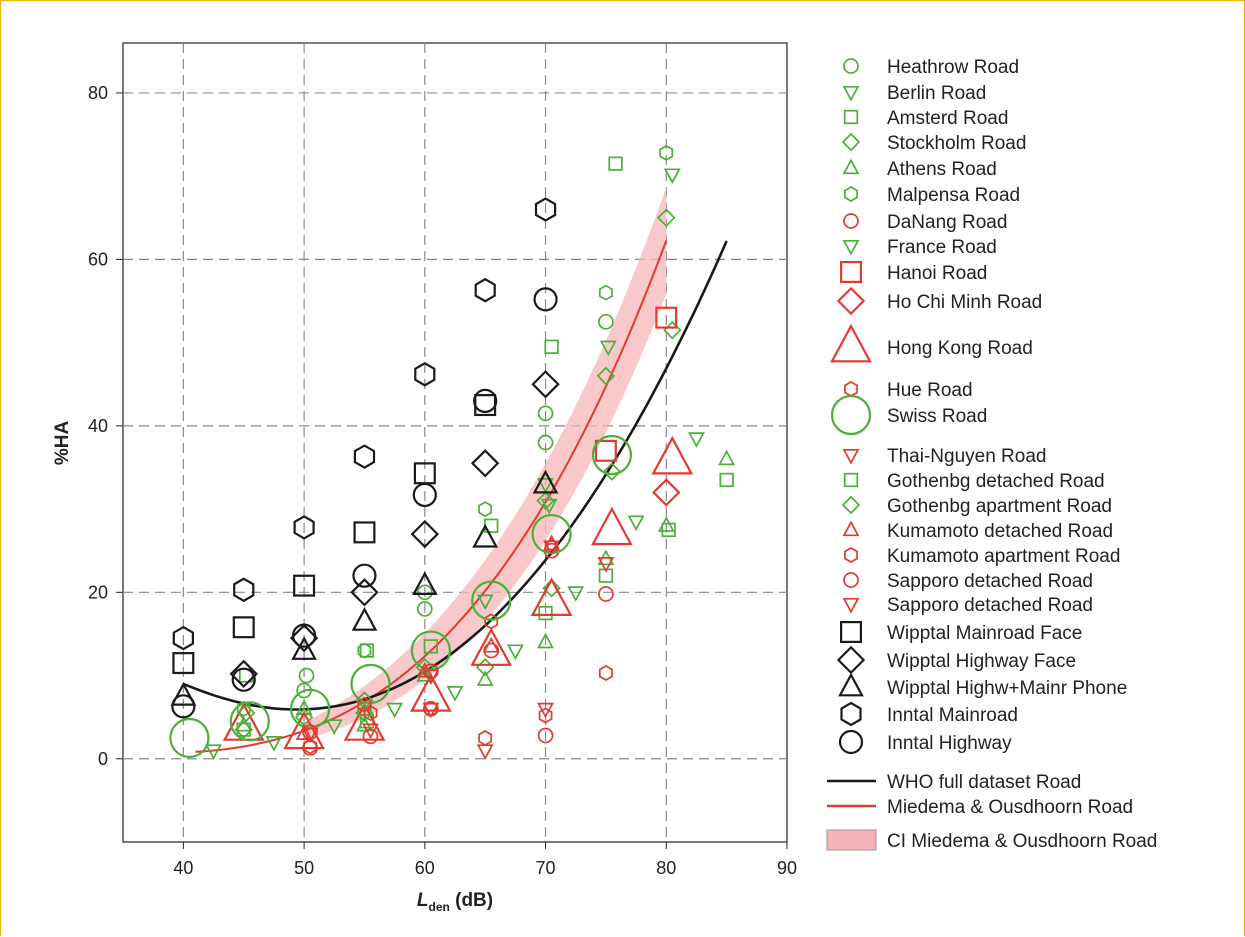 This screenshot has width=1245, height=937. I want to click on legend-label: Stockholm Road, so click(956, 143).